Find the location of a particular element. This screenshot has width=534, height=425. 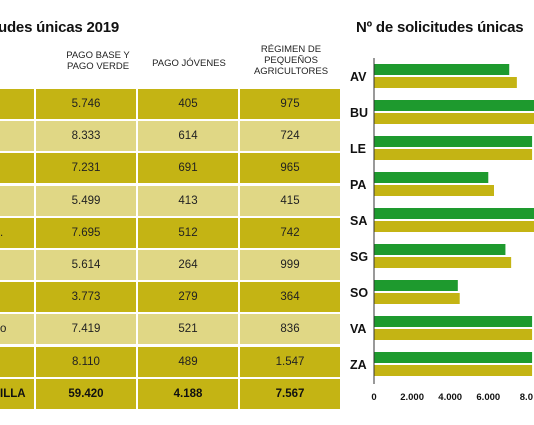

table-cell: 4.188 is located at coordinates (188, 393).